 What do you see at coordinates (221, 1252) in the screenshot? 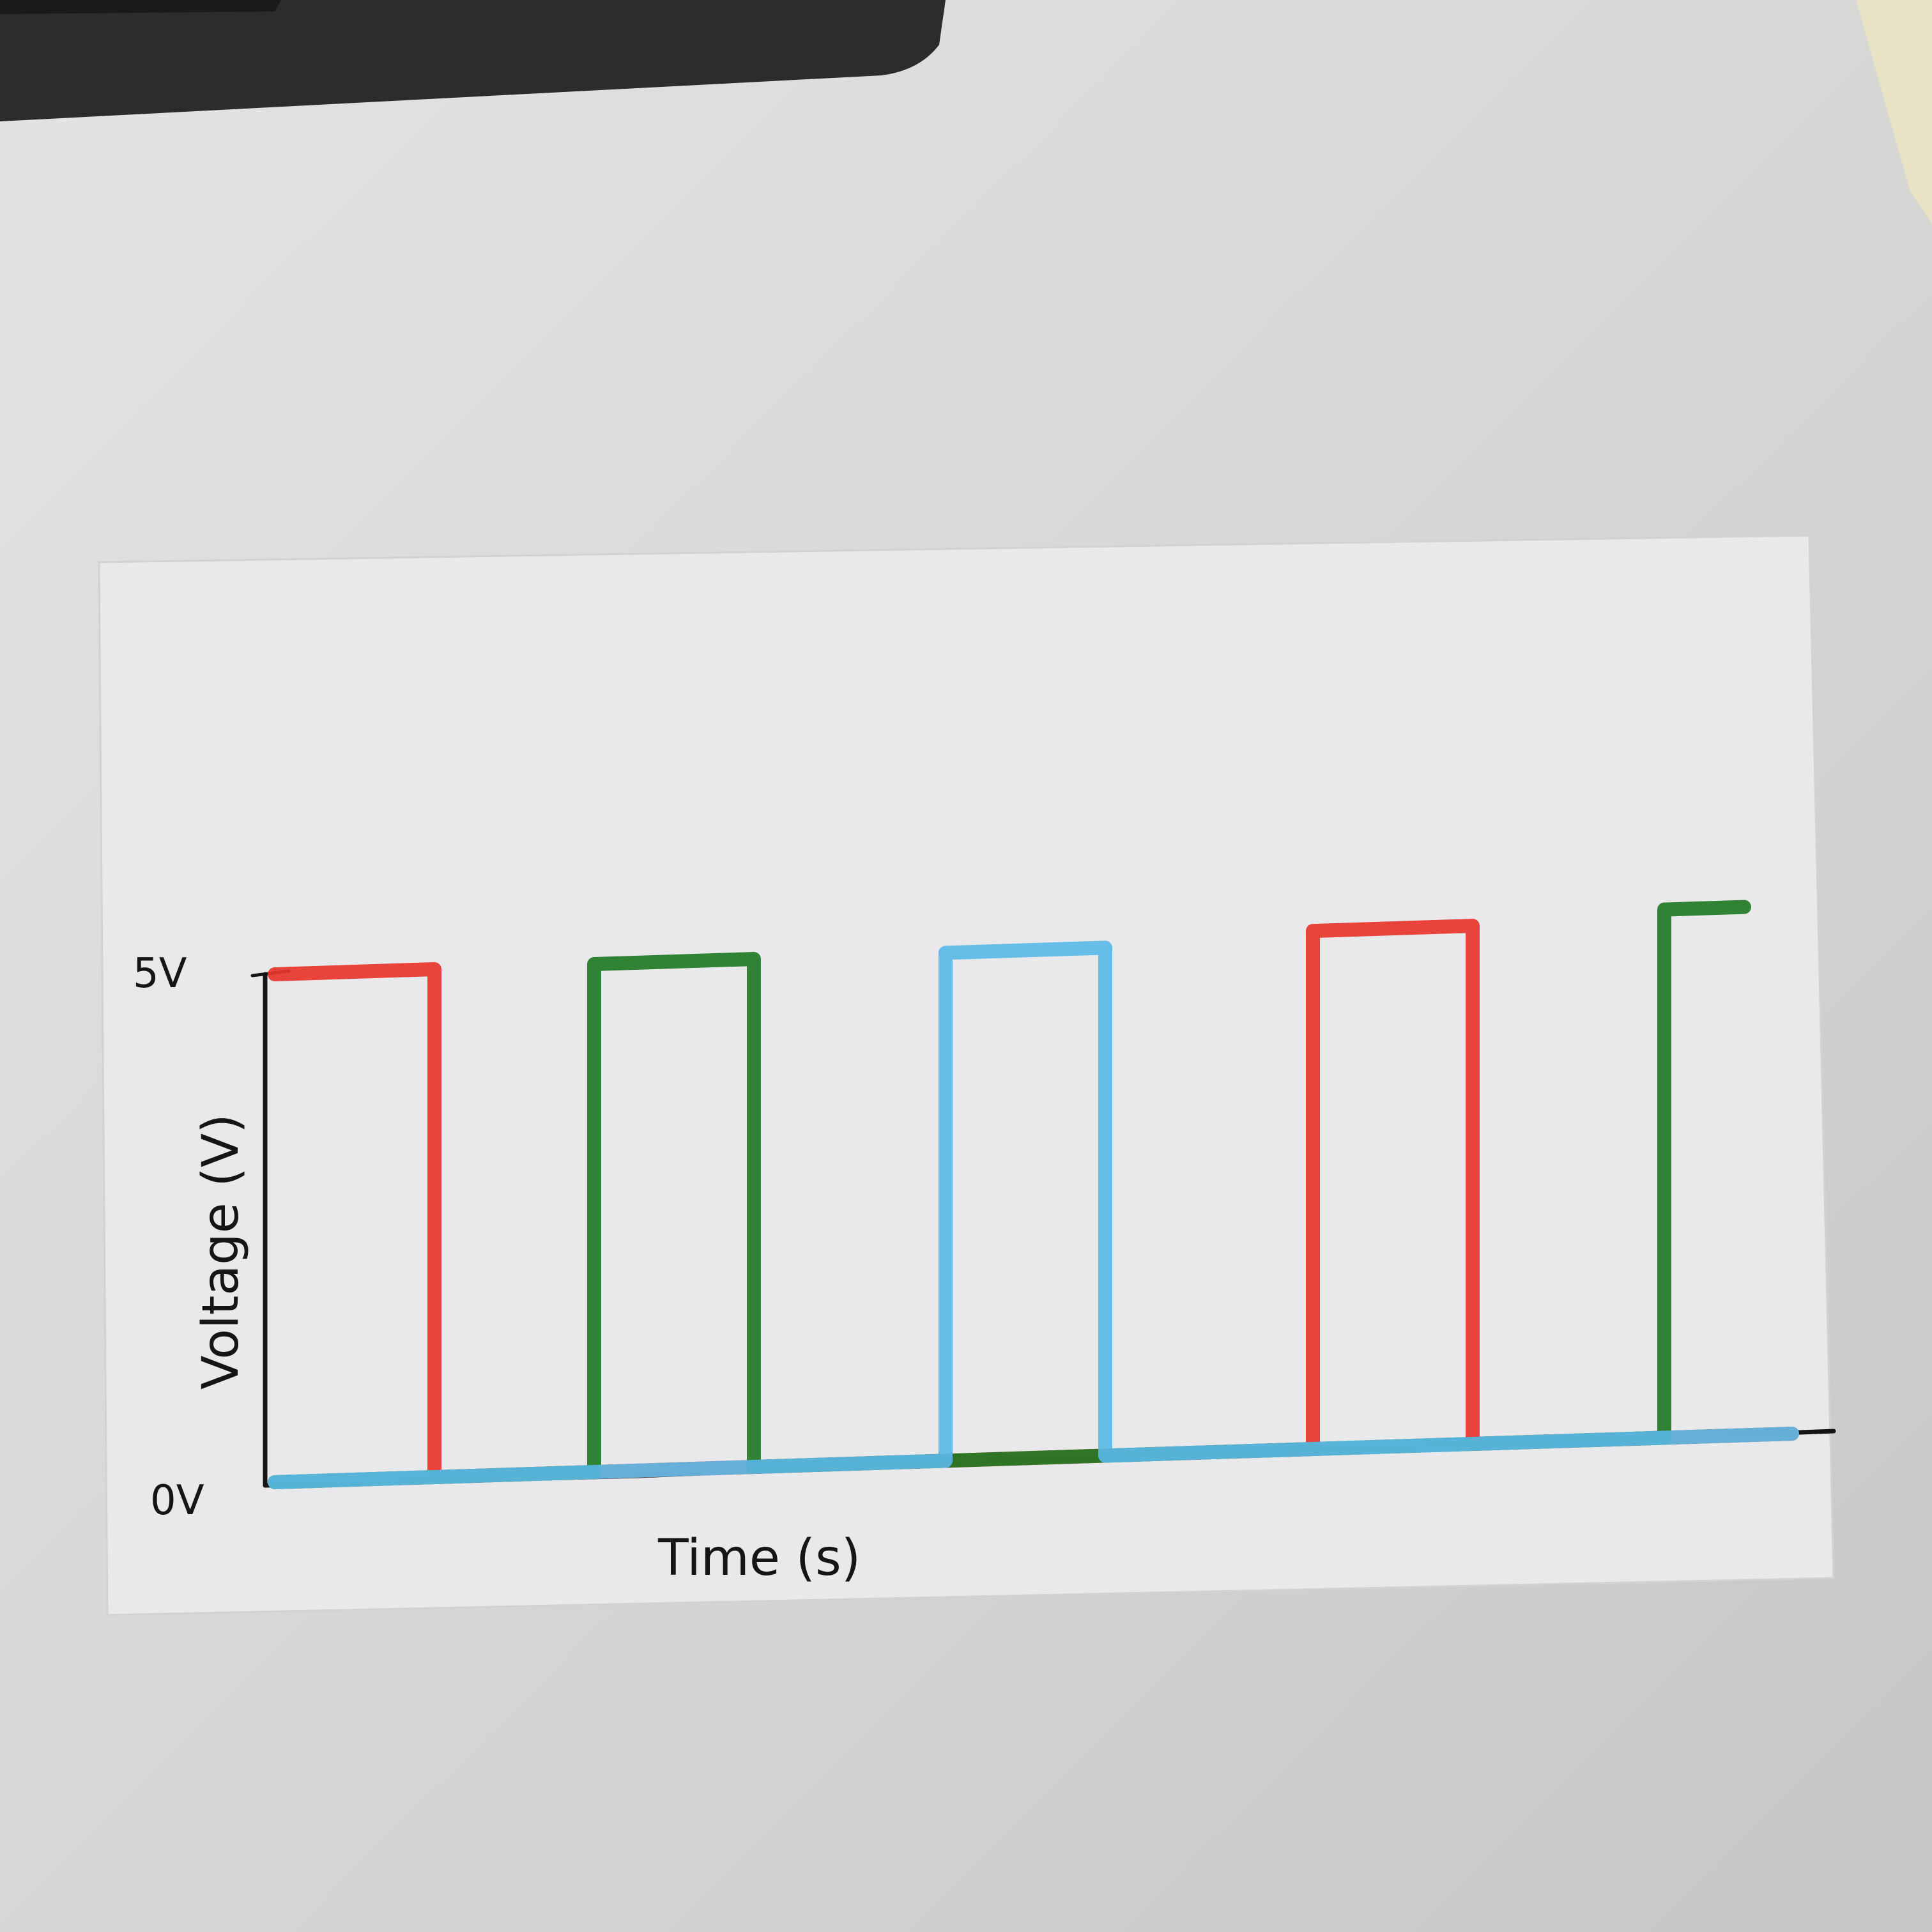
I see `y-axis-label: Voltage (V)` at bounding box center [221, 1252].